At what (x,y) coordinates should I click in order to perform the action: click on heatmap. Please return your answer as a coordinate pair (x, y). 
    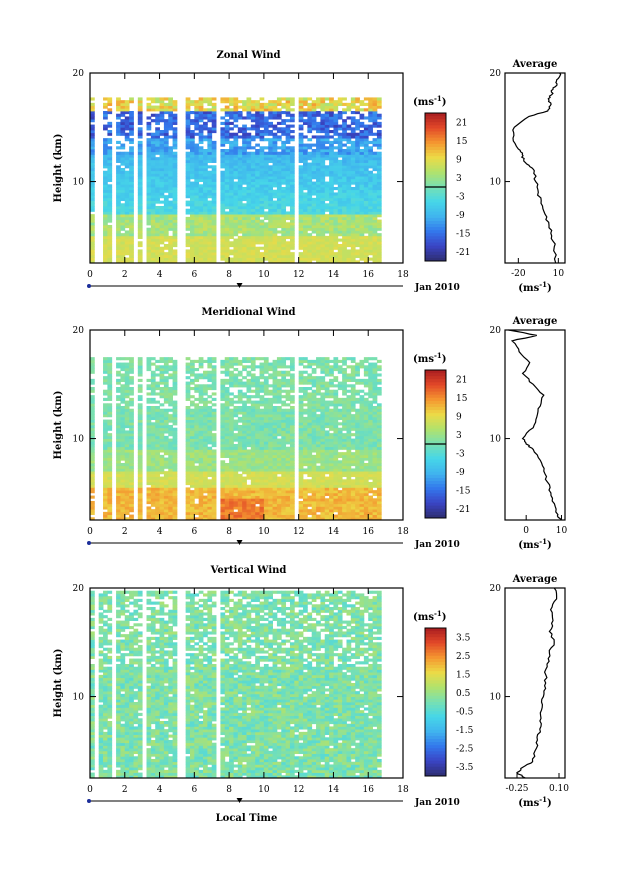
    Looking at the image, I should click on (236, 439).